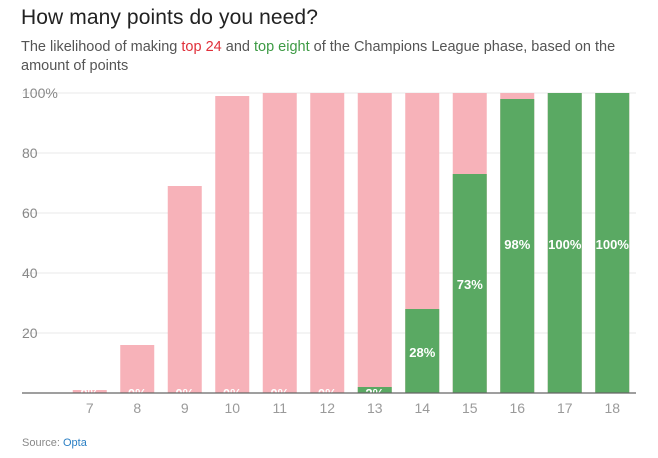  What do you see at coordinates (565, 408) in the screenshot?
I see `x-tick-label: 17` at bounding box center [565, 408].